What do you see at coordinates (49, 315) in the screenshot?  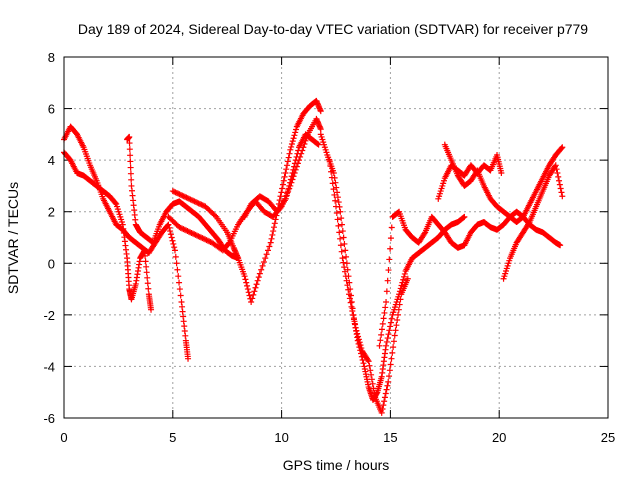 I see `y-tick-label: -2` at bounding box center [49, 315].